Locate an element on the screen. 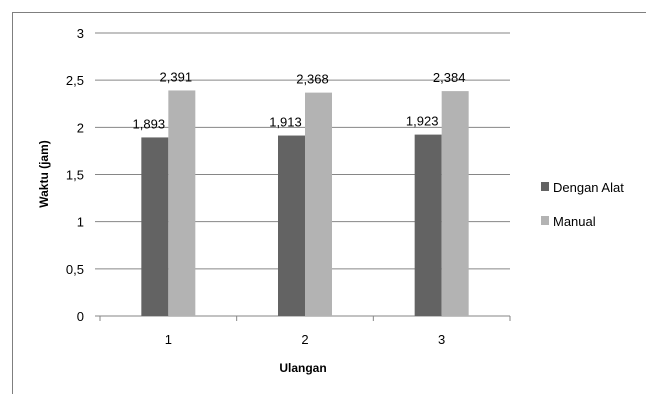  data-label: 1,913 is located at coordinates (285, 122).